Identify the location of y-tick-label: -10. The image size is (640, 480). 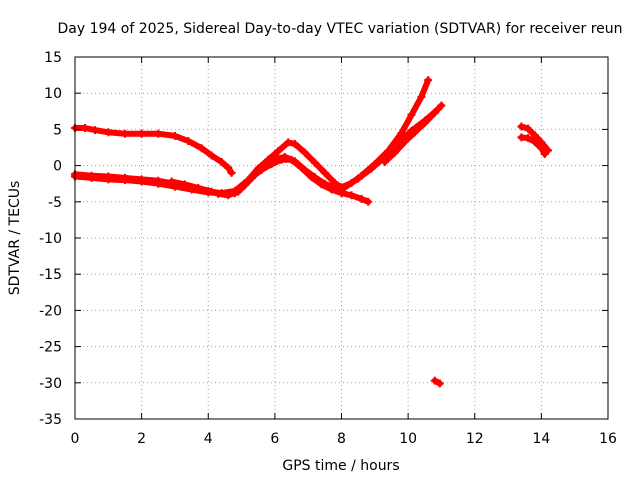
(50, 239).